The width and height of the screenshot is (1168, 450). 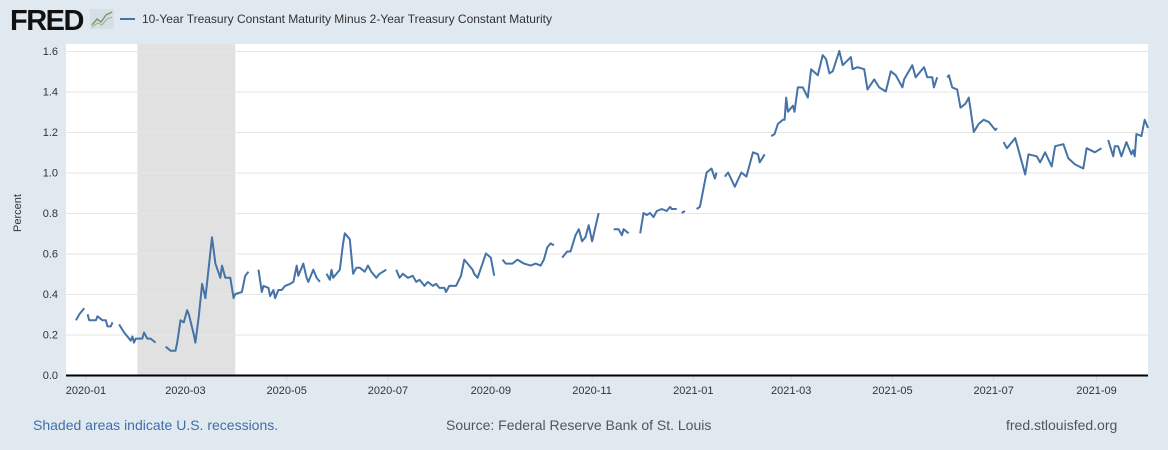 I want to click on x-tick-label: 2020-05, so click(x=287, y=391).